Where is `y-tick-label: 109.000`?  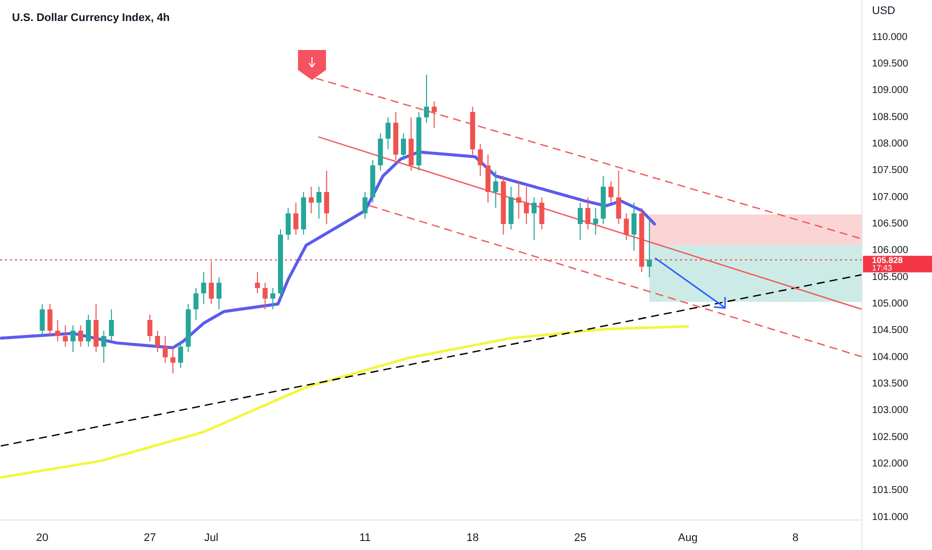 y-tick-label: 109.000 is located at coordinates (890, 90).